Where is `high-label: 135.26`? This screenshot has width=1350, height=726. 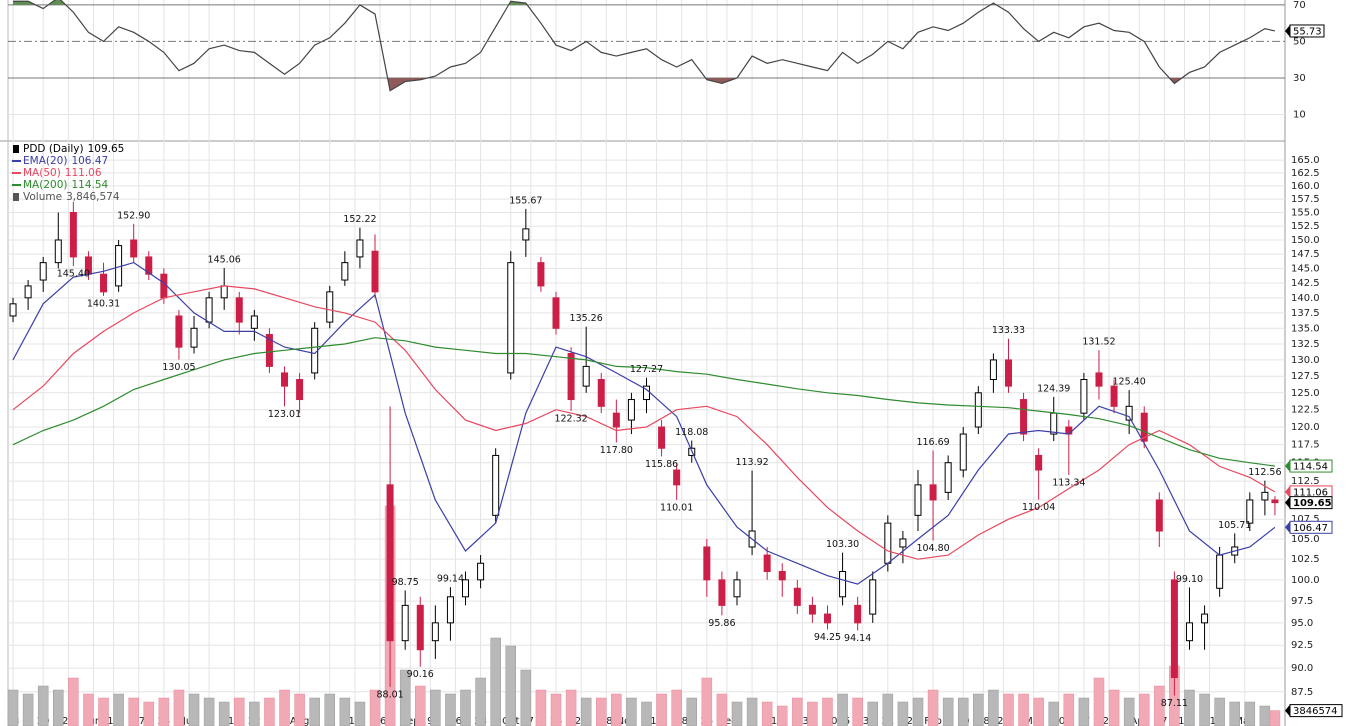 high-label: 135.26 is located at coordinates (586, 318).